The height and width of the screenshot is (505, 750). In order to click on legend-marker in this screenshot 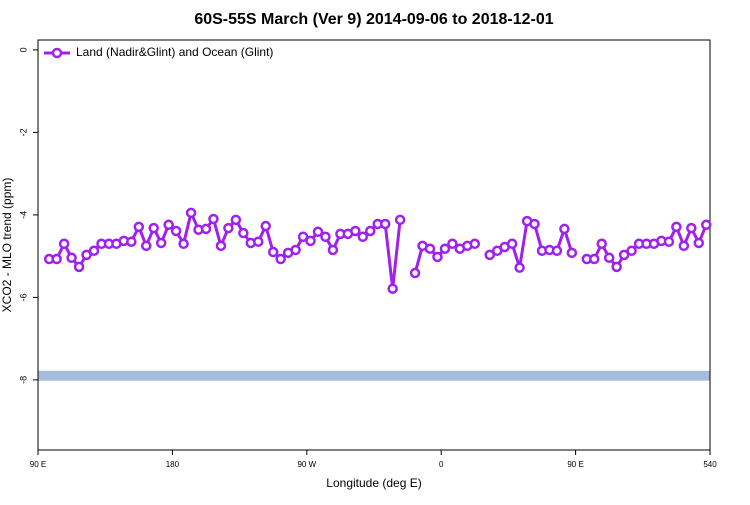, I will do `click(57, 53)`.